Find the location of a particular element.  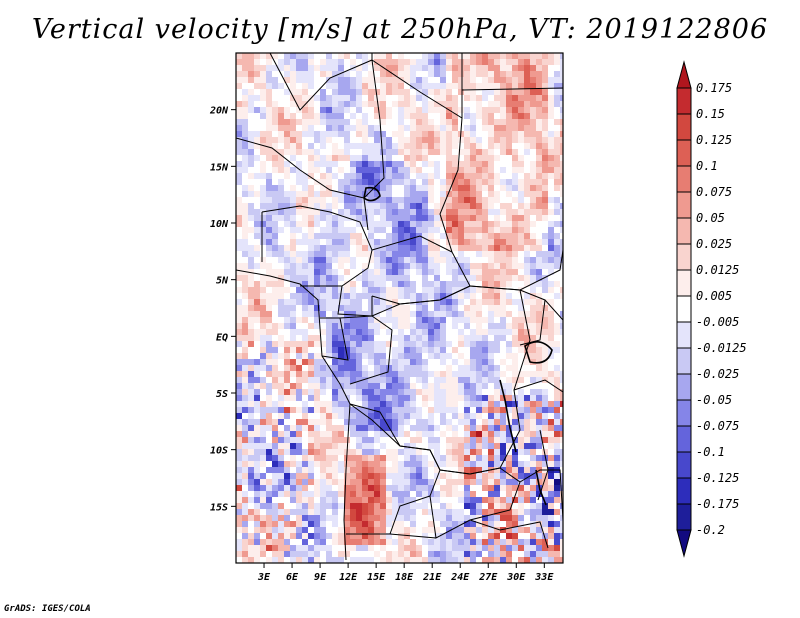

lon-tick-label: 27E is located at coordinates (488, 577).